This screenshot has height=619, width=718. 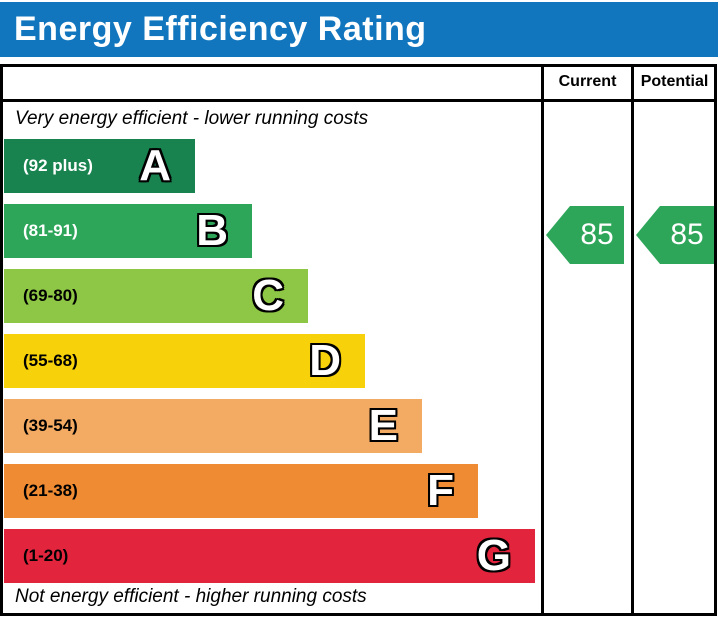 I want to click on current-rating-arrow: 85, so click(x=585, y=235).